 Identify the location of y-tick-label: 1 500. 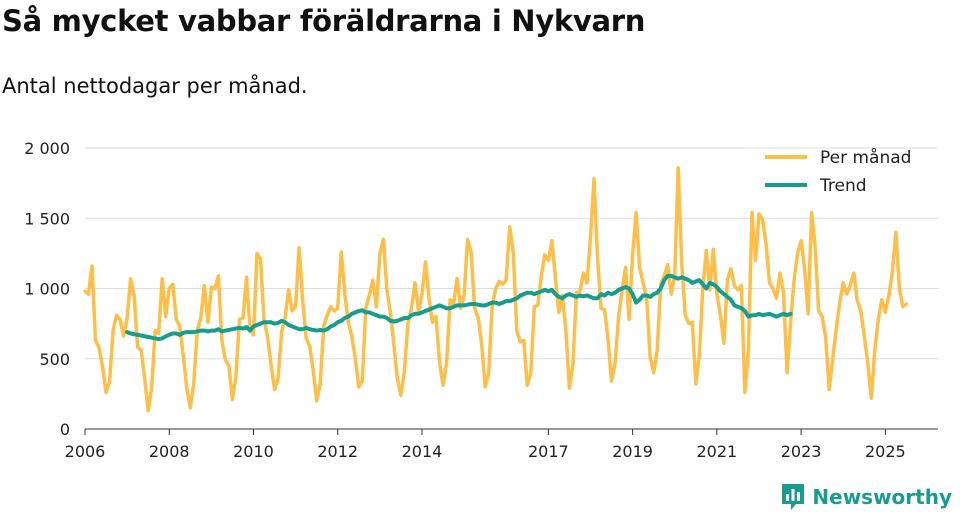
(47, 218).